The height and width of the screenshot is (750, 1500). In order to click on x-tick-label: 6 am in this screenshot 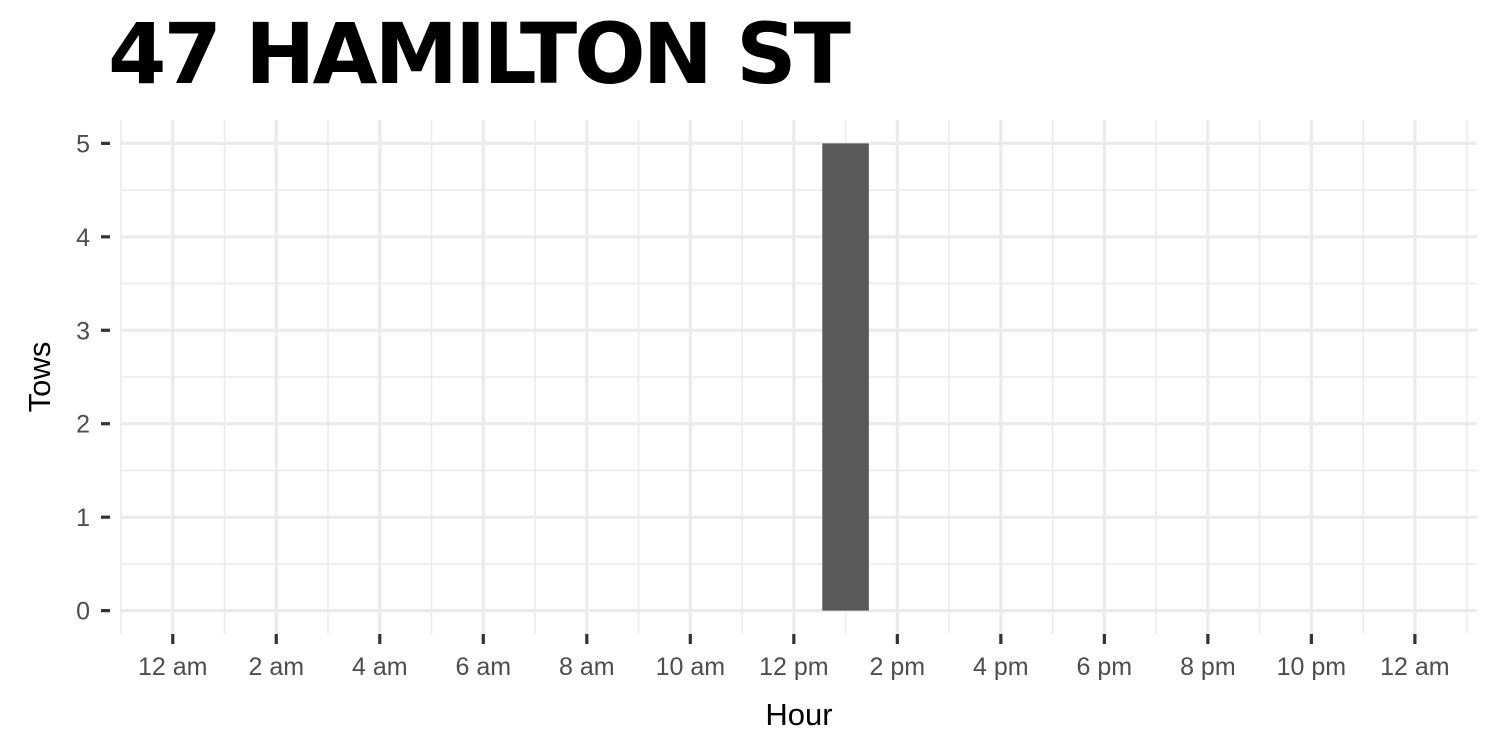, I will do `click(483, 667)`.